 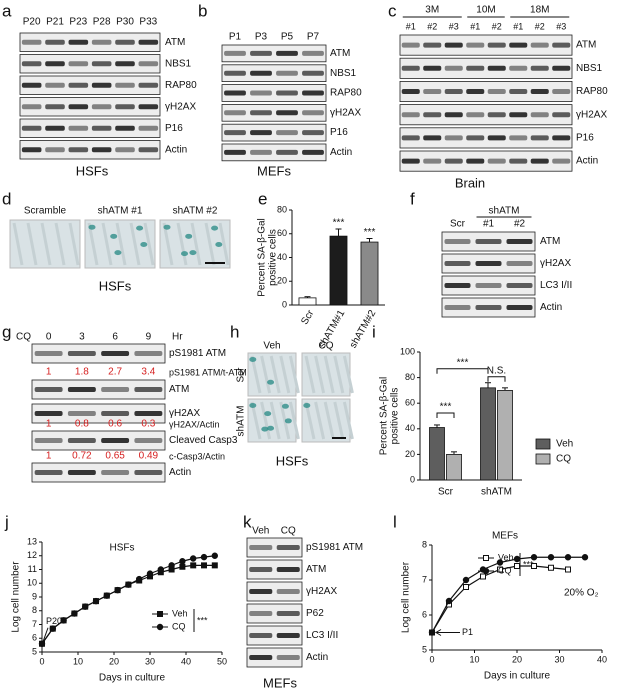 I want to click on row-label: P16, so click(x=585, y=138).